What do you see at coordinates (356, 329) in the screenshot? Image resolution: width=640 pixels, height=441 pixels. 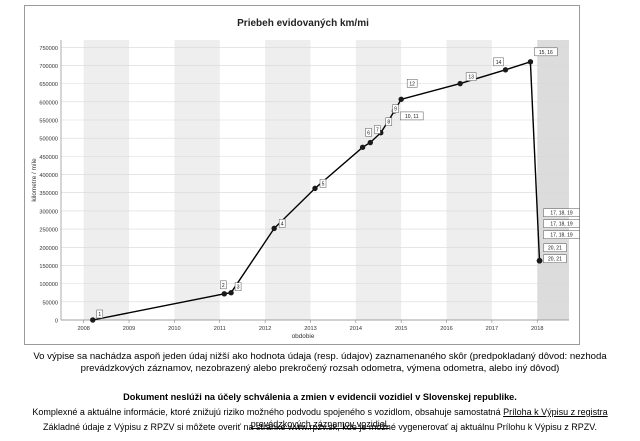 I see `x-tick-label: 2014` at bounding box center [356, 329].